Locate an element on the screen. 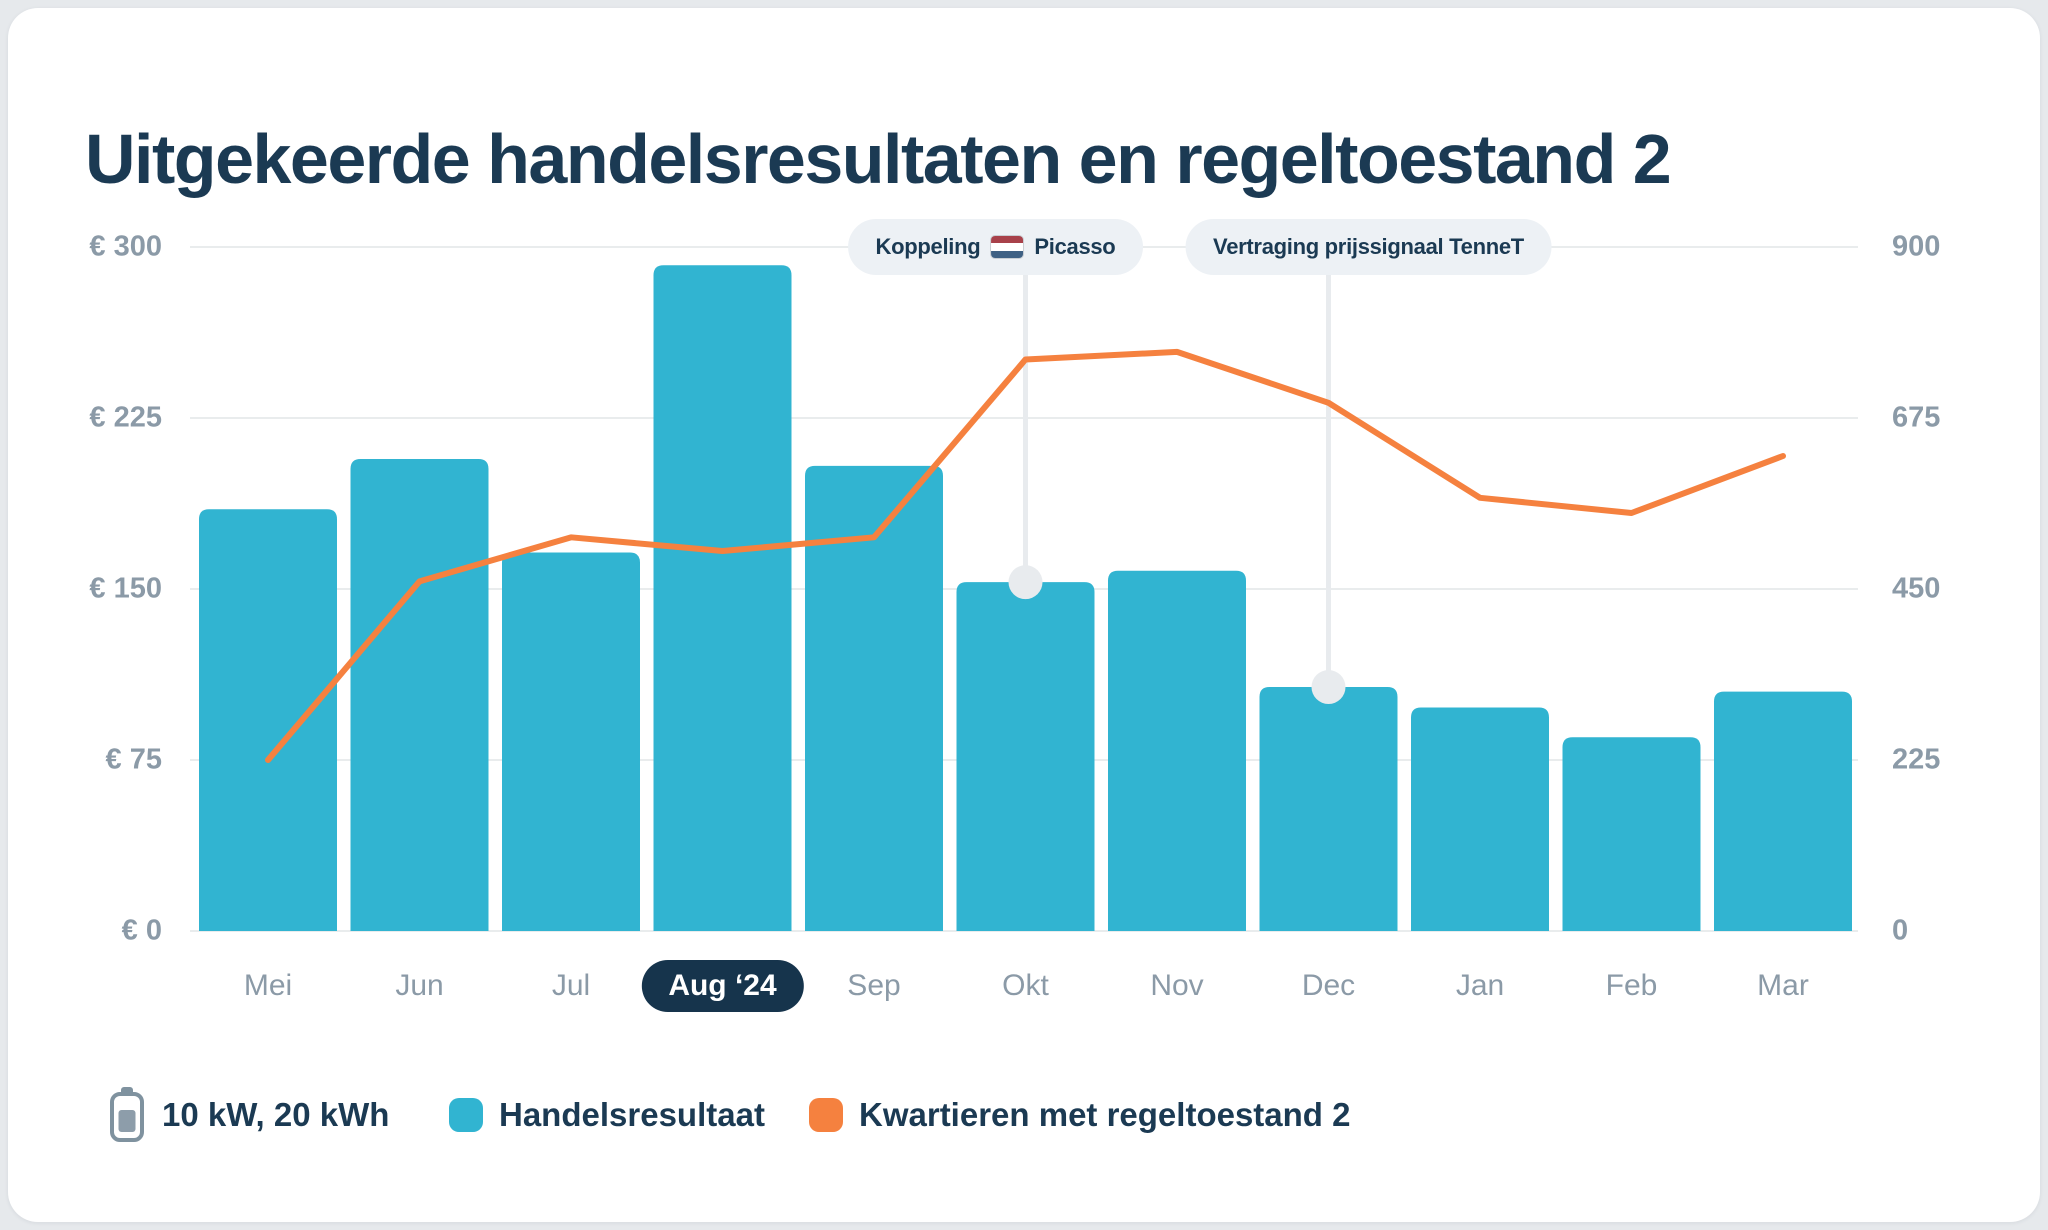  x-axis-label-nov: Nov is located at coordinates (1177, 985).